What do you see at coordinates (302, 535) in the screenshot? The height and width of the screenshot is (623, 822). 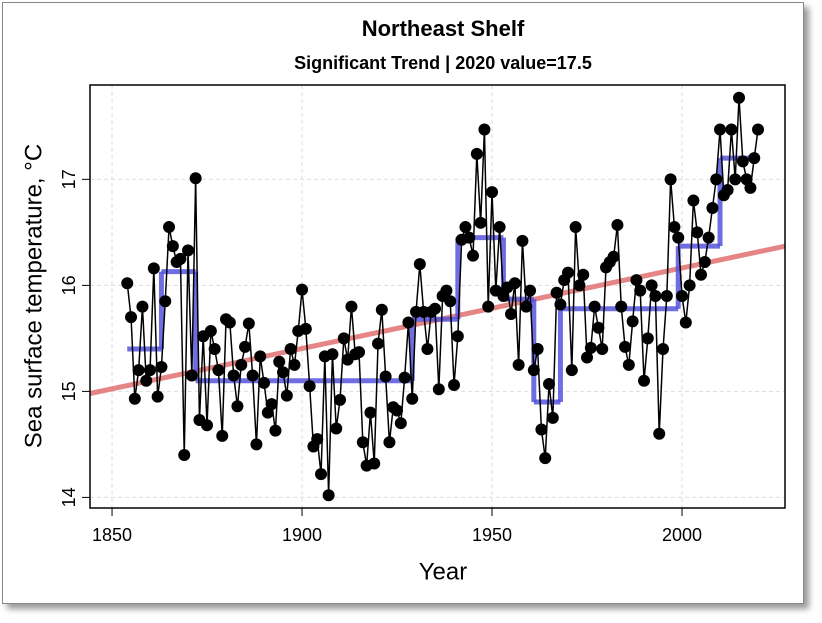 I see `x-tick-label: 1900` at bounding box center [302, 535].